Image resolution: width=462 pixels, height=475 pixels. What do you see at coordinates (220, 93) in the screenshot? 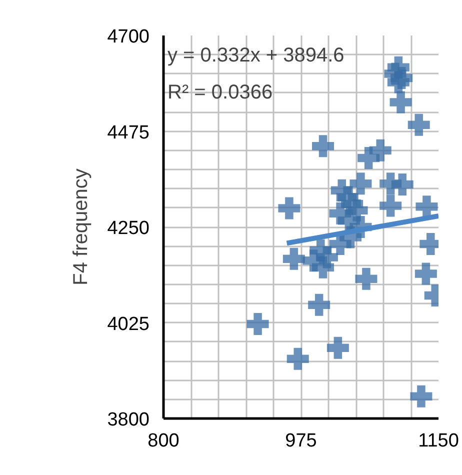
I see `annotation: R² = 0.0366` at bounding box center [220, 93].